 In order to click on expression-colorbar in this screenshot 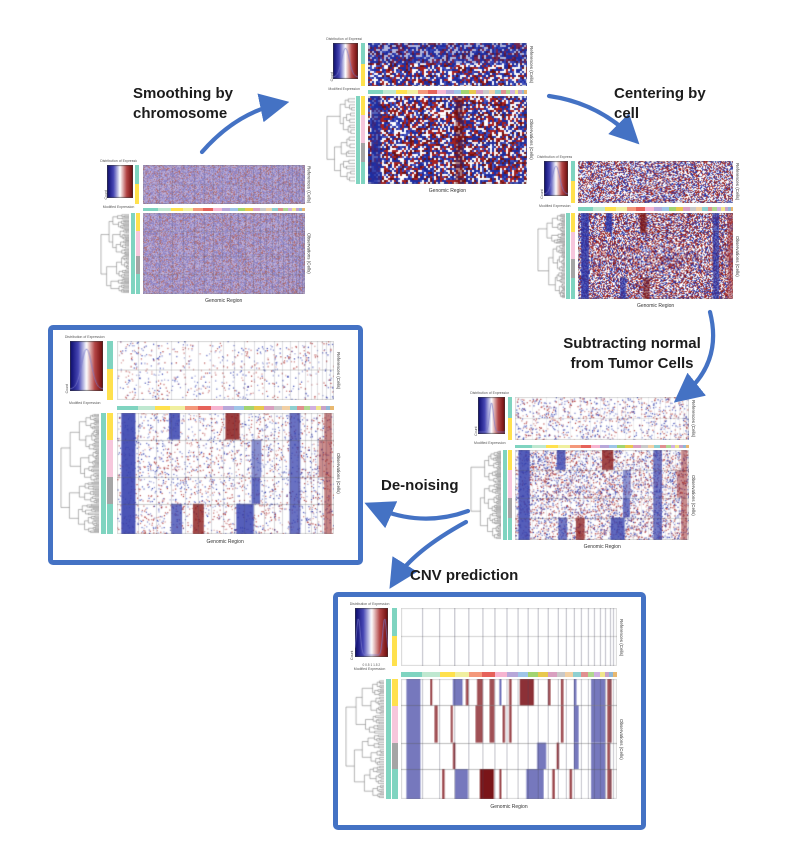, I will do `click(120, 181)`.